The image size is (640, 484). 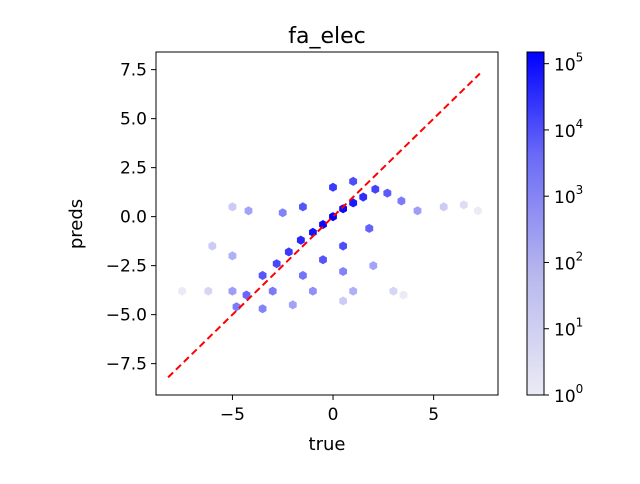 I want to click on chart-title: fa_elec, so click(x=327, y=36).